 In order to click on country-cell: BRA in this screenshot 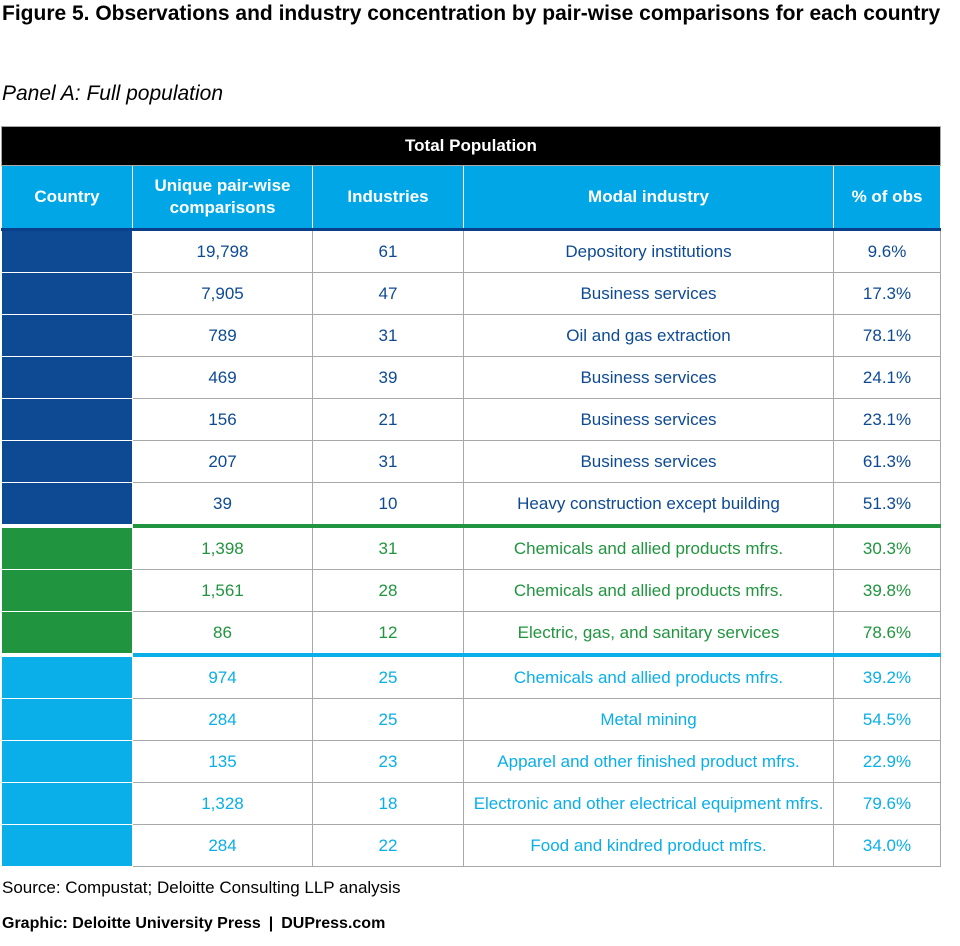, I will do `click(67, 634)`.